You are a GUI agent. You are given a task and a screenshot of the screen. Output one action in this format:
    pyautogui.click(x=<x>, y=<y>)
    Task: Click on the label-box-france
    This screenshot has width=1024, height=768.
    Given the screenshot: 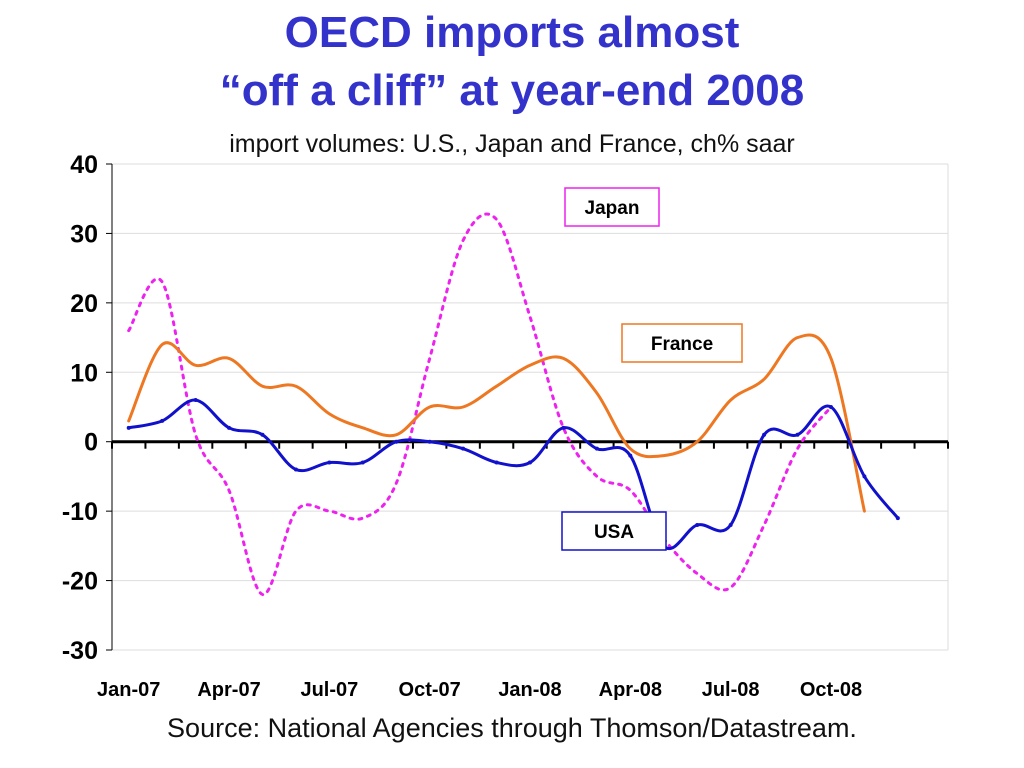 What is the action you would take?
    pyautogui.click(x=682, y=343)
    